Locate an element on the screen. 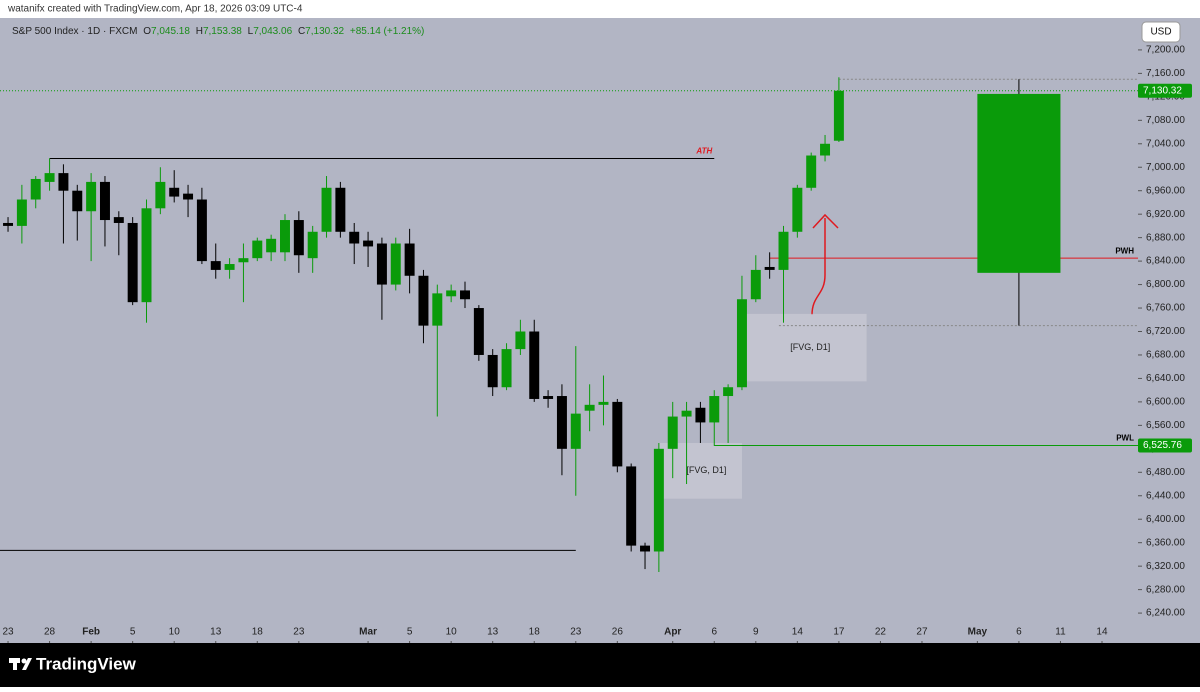 The image size is (1200, 692). y-tick-label: 6,280.00 is located at coordinates (1165, 589).